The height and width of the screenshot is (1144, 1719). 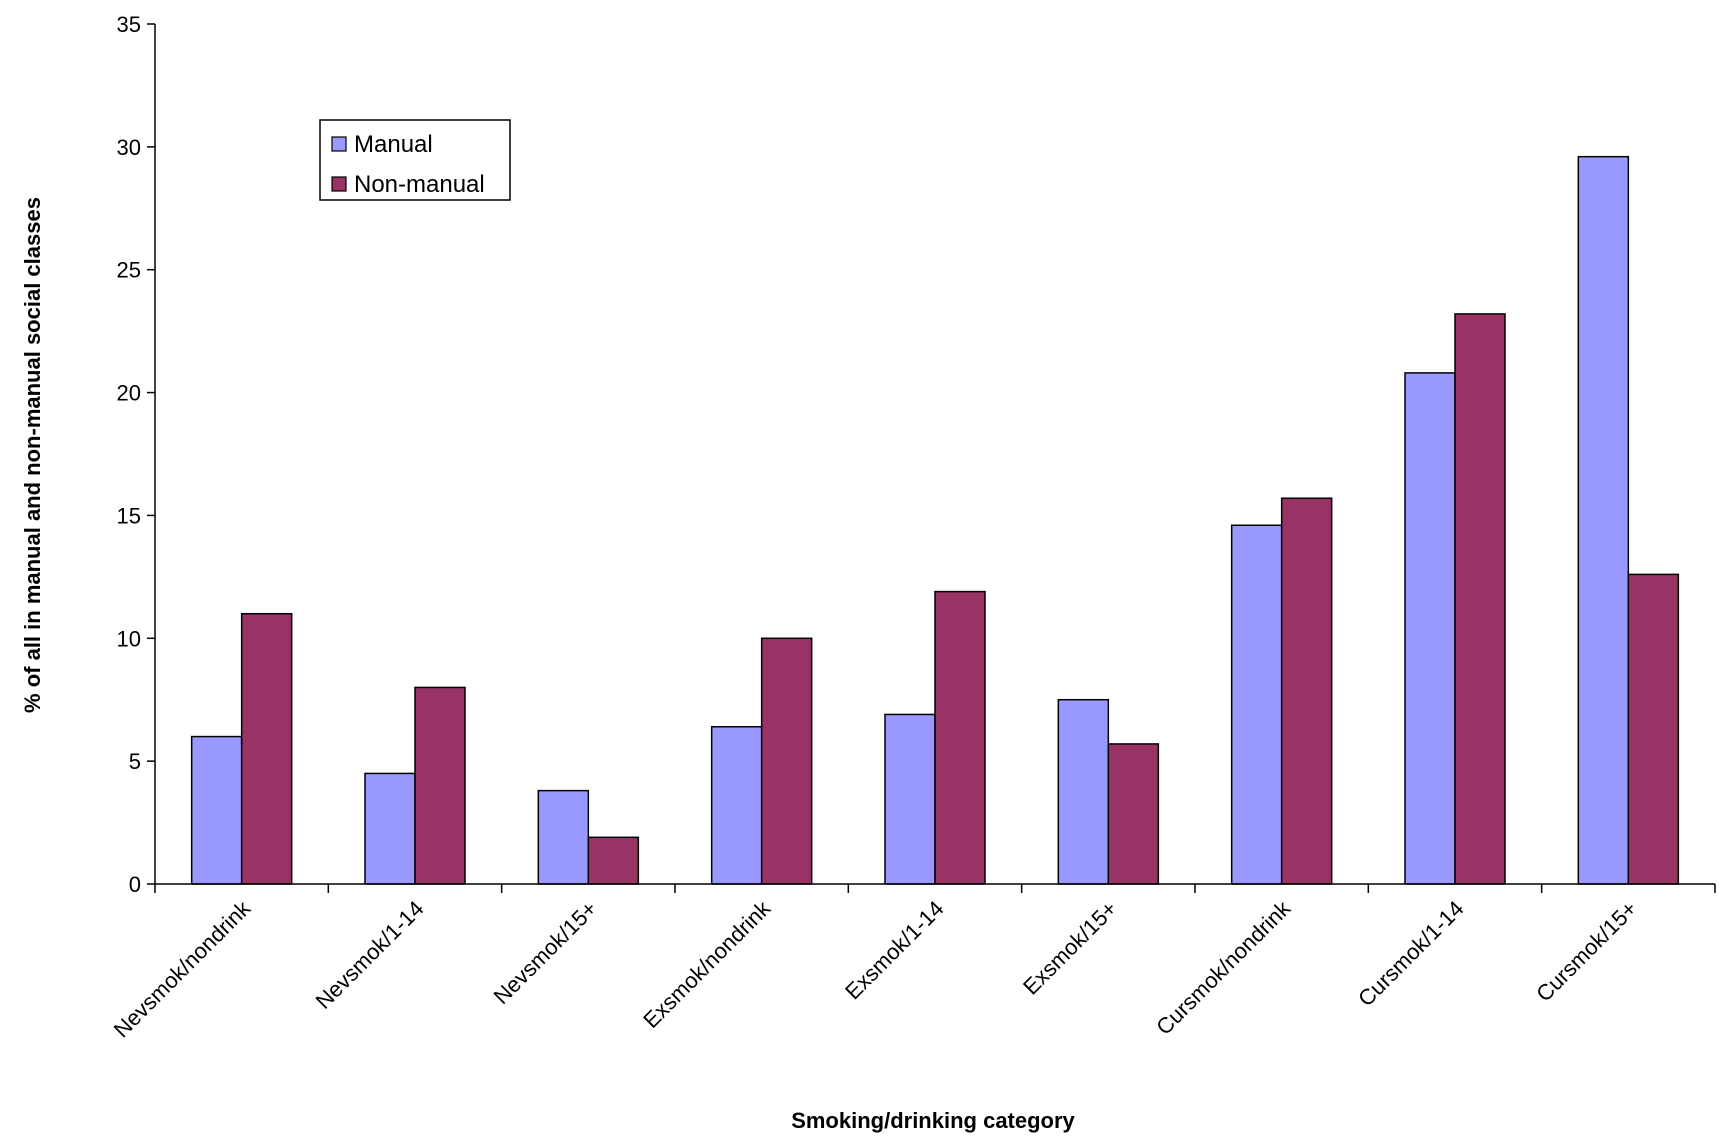 What do you see at coordinates (545, 952) in the screenshot?
I see `x-category-label: Nevsmok/15+` at bounding box center [545, 952].